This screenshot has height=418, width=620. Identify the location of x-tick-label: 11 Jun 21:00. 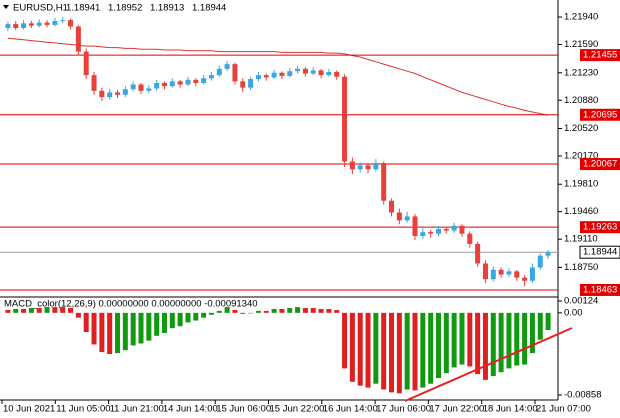
(137, 409).